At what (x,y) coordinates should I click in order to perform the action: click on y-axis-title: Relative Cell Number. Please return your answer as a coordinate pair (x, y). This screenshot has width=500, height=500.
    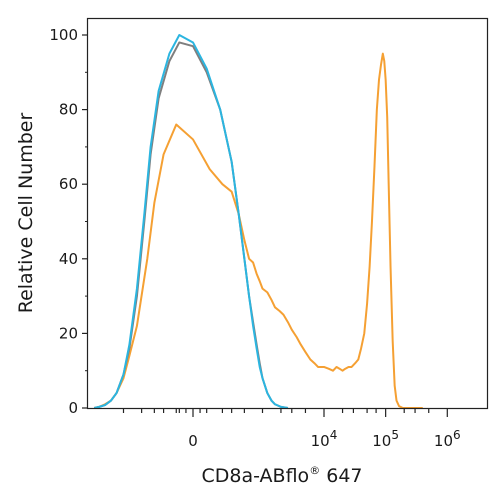
    Looking at the image, I should click on (26, 213).